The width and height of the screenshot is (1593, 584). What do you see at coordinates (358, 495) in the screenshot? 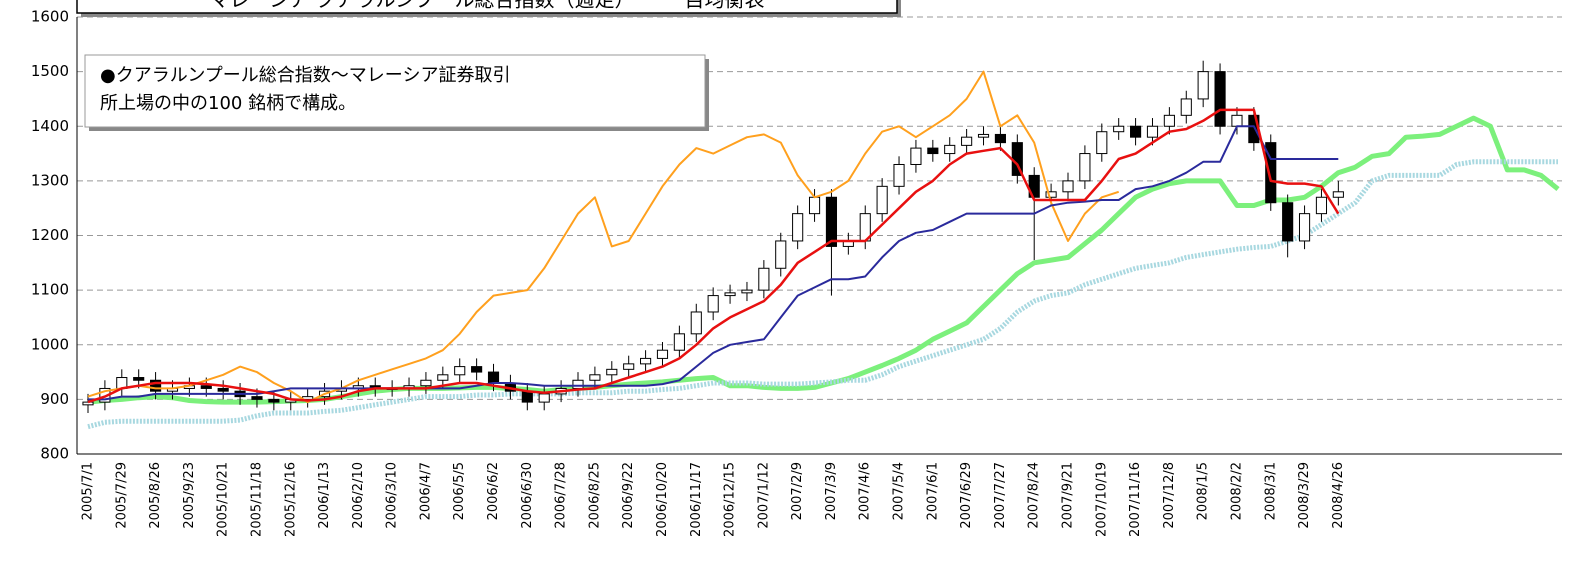
I see `x-tick-label: 2006/2/10` at bounding box center [358, 495].